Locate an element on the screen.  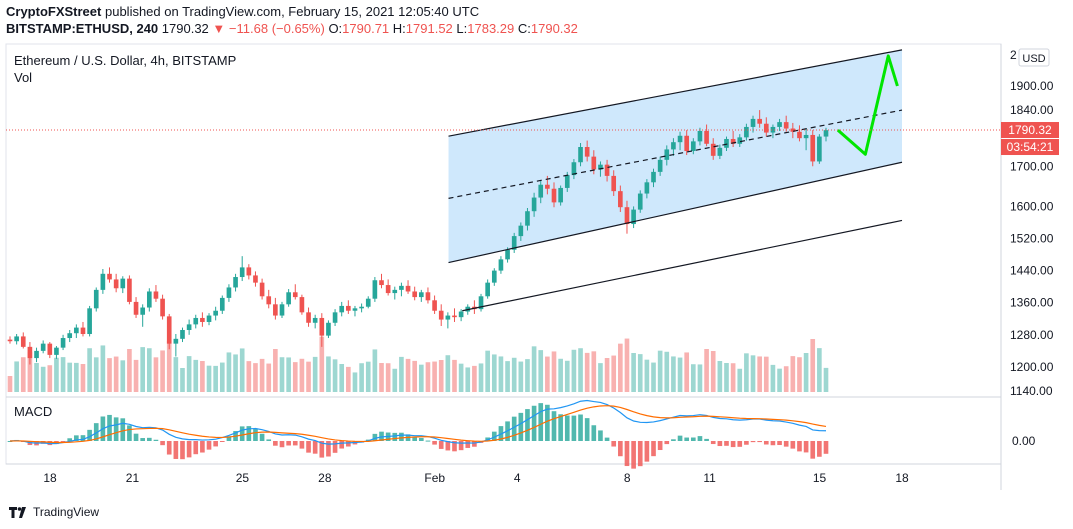
currency-label: USD is located at coordinates (1033, 59).